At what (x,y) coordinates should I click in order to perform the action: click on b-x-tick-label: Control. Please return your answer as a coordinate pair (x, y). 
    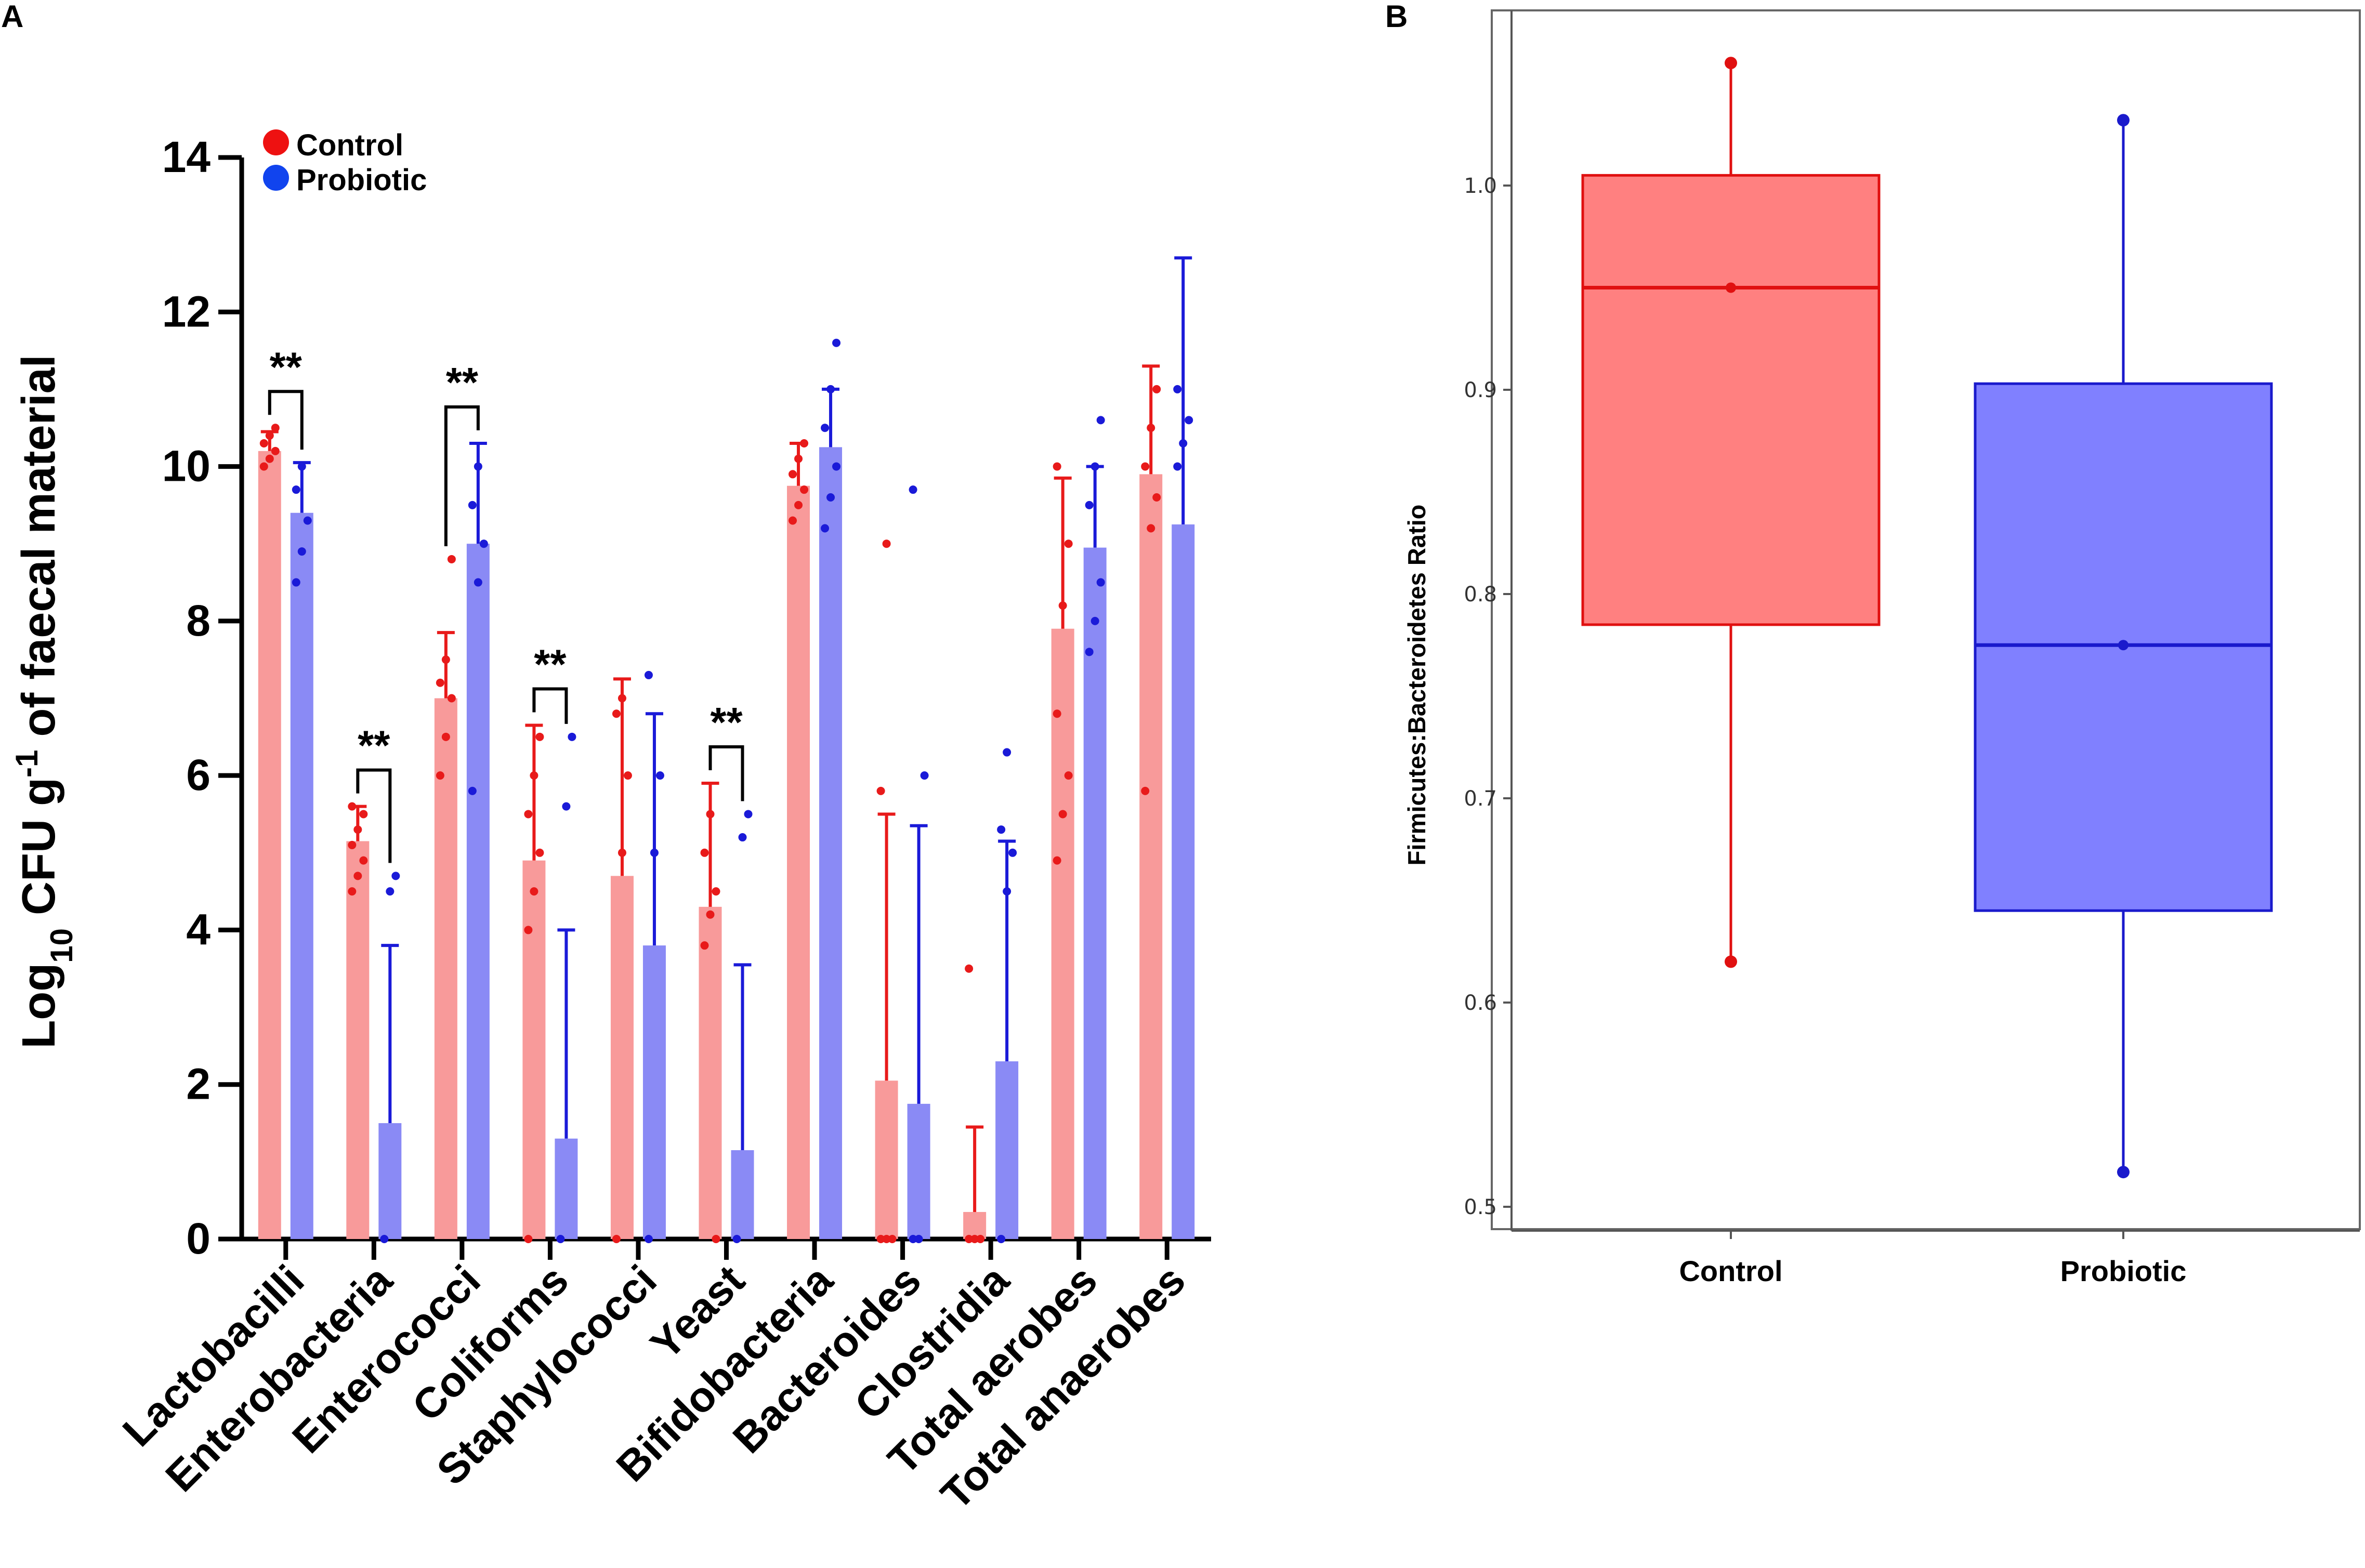
    Looking at the image, I should click on (1730, 1271).